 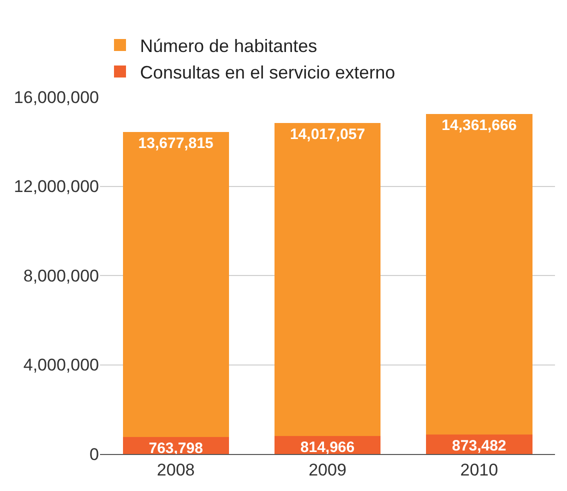 I want to click on data-label: 814,966, so click(x=327, y=447).